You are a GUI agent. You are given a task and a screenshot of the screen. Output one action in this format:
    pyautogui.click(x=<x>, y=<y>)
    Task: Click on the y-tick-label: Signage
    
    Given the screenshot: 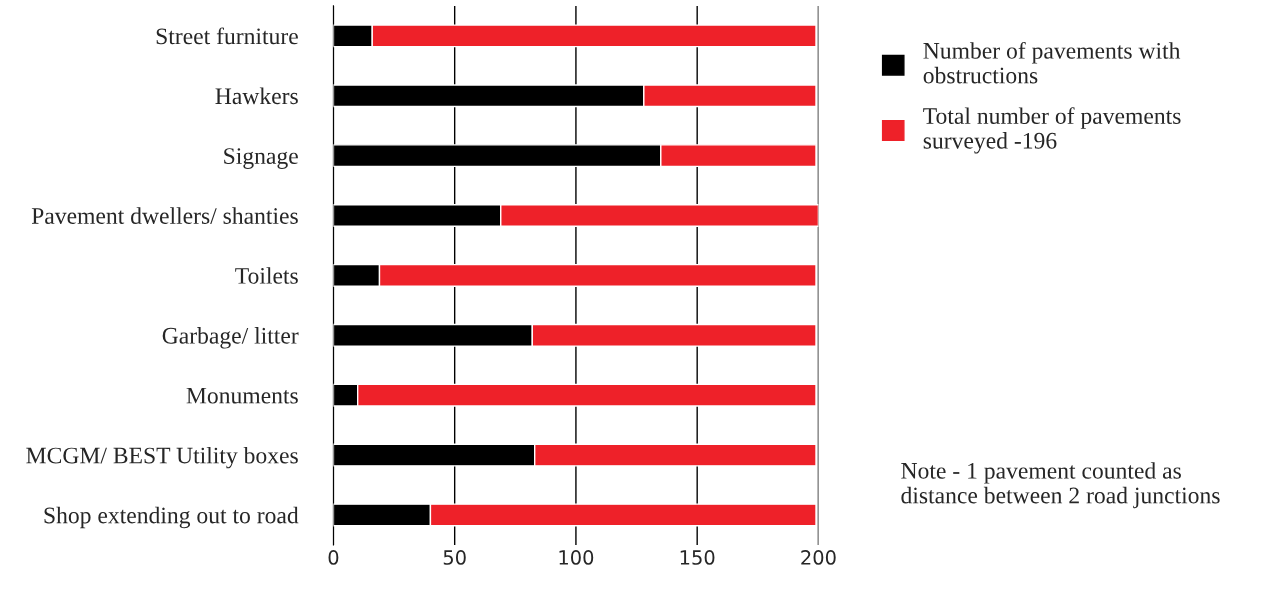 What is the action you would take?
    pyautogui.click(x=261, y=158)
    